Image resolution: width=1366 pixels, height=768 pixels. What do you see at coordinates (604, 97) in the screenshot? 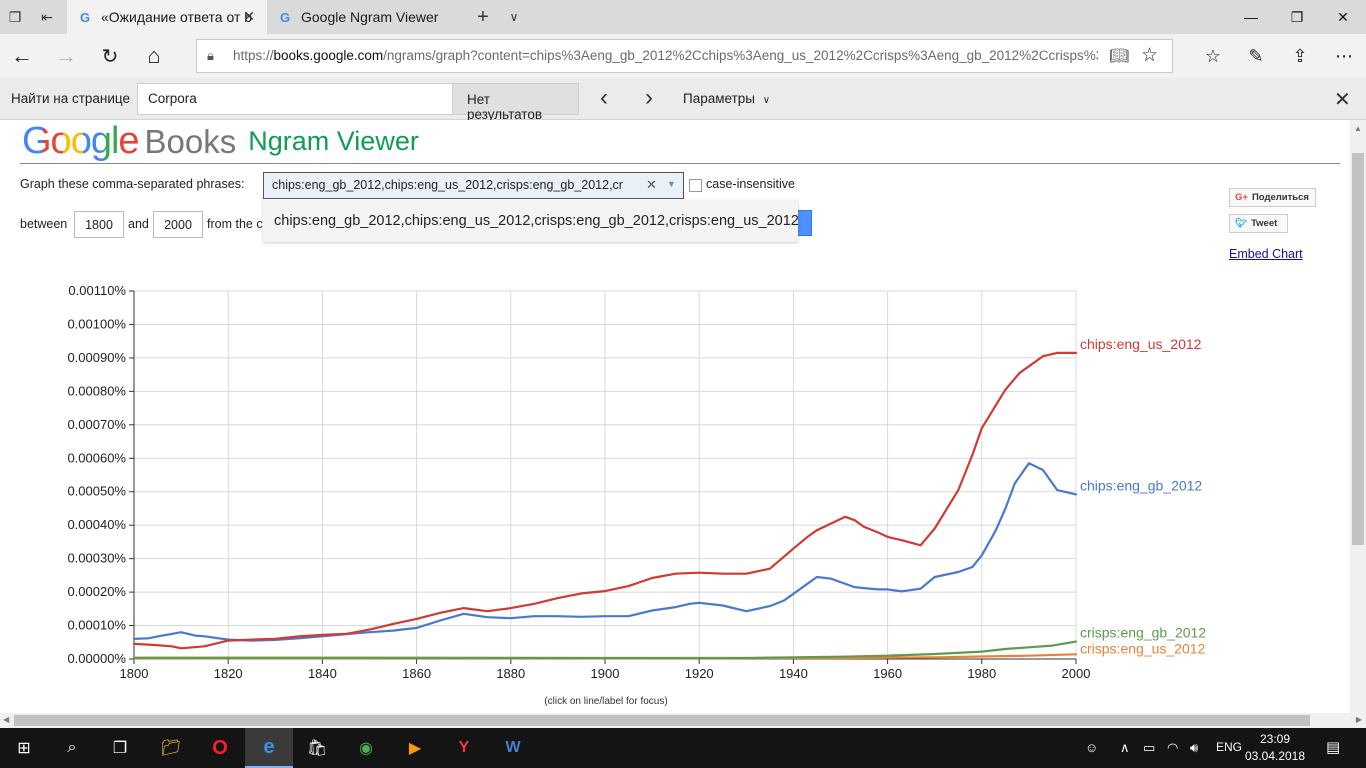
I see `find-previous-chevron-icon: ‹` at bounding box center [604, 97].